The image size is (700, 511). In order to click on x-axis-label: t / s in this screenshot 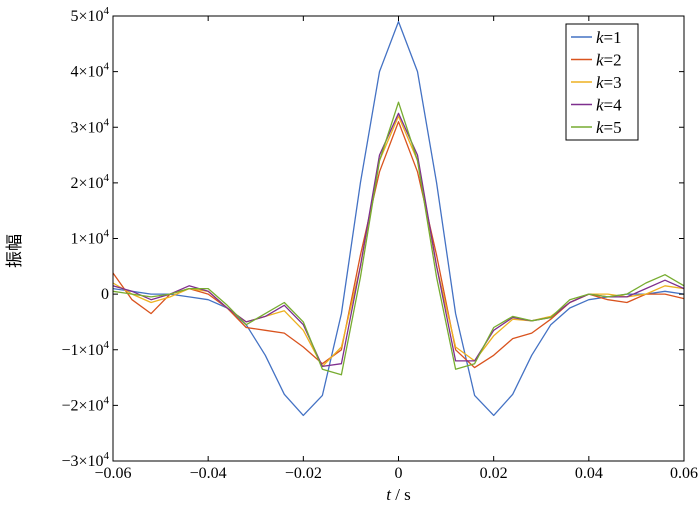, I will do `click(398, 494)`.